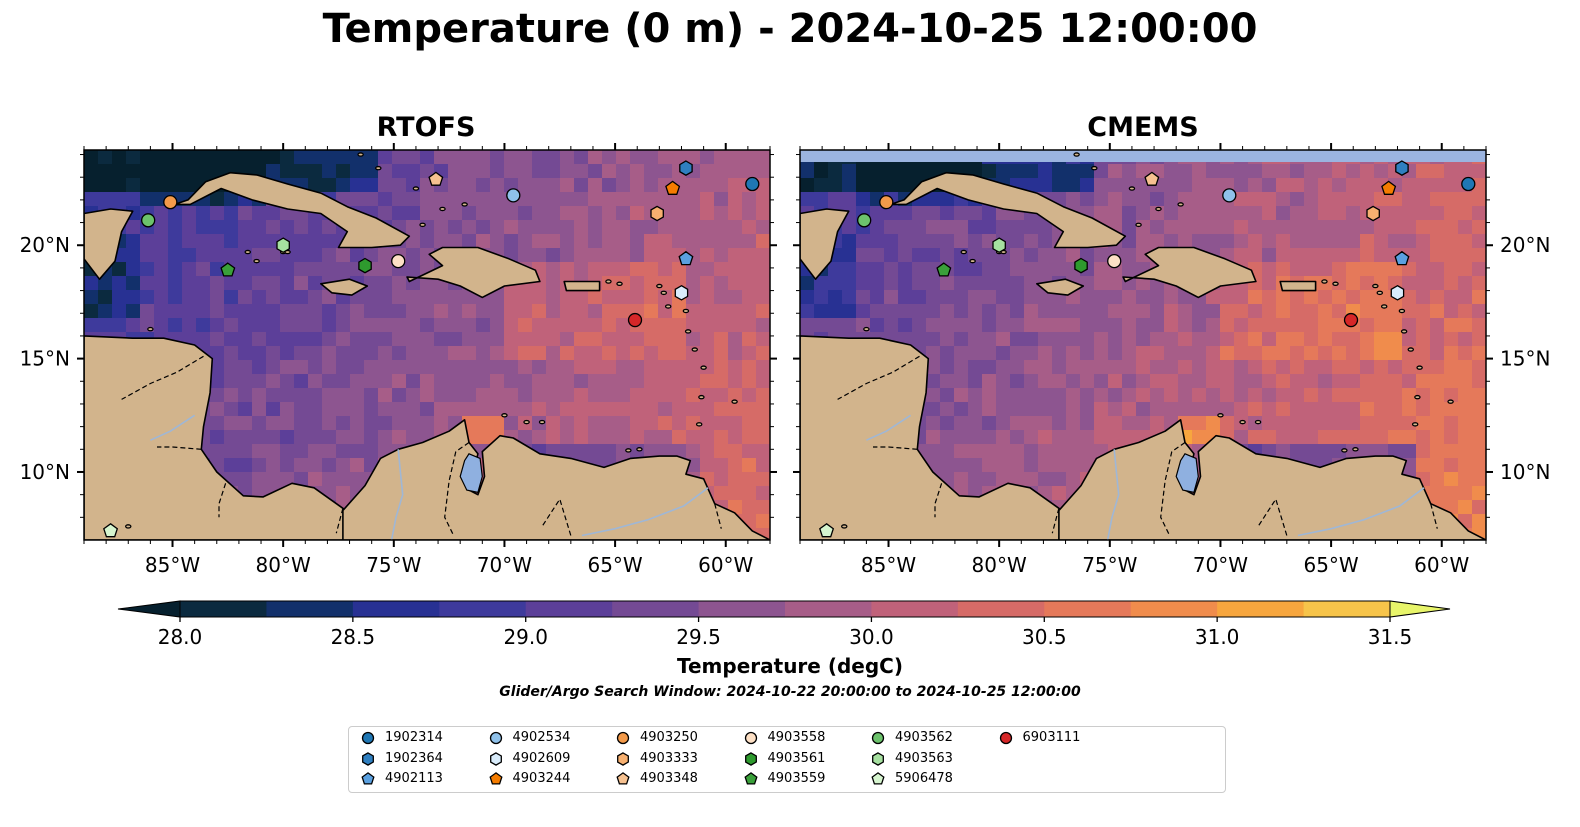 Image resolution: width=1580 pixels, height=827 pixels. Describe the element at coordinates (180, 637) in the screenshot. I see `colorbar-tick-label: 28.0` at that location.